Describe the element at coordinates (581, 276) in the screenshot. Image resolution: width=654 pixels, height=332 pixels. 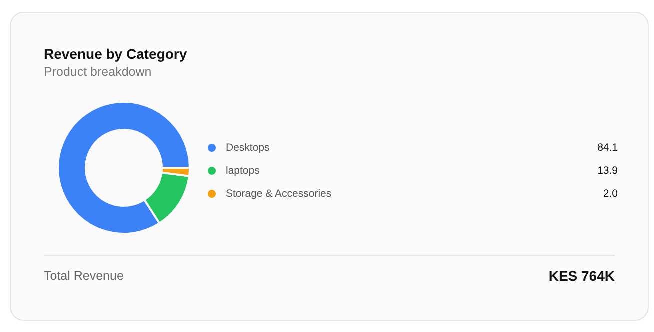
I see `text: KES 764K` at that location.